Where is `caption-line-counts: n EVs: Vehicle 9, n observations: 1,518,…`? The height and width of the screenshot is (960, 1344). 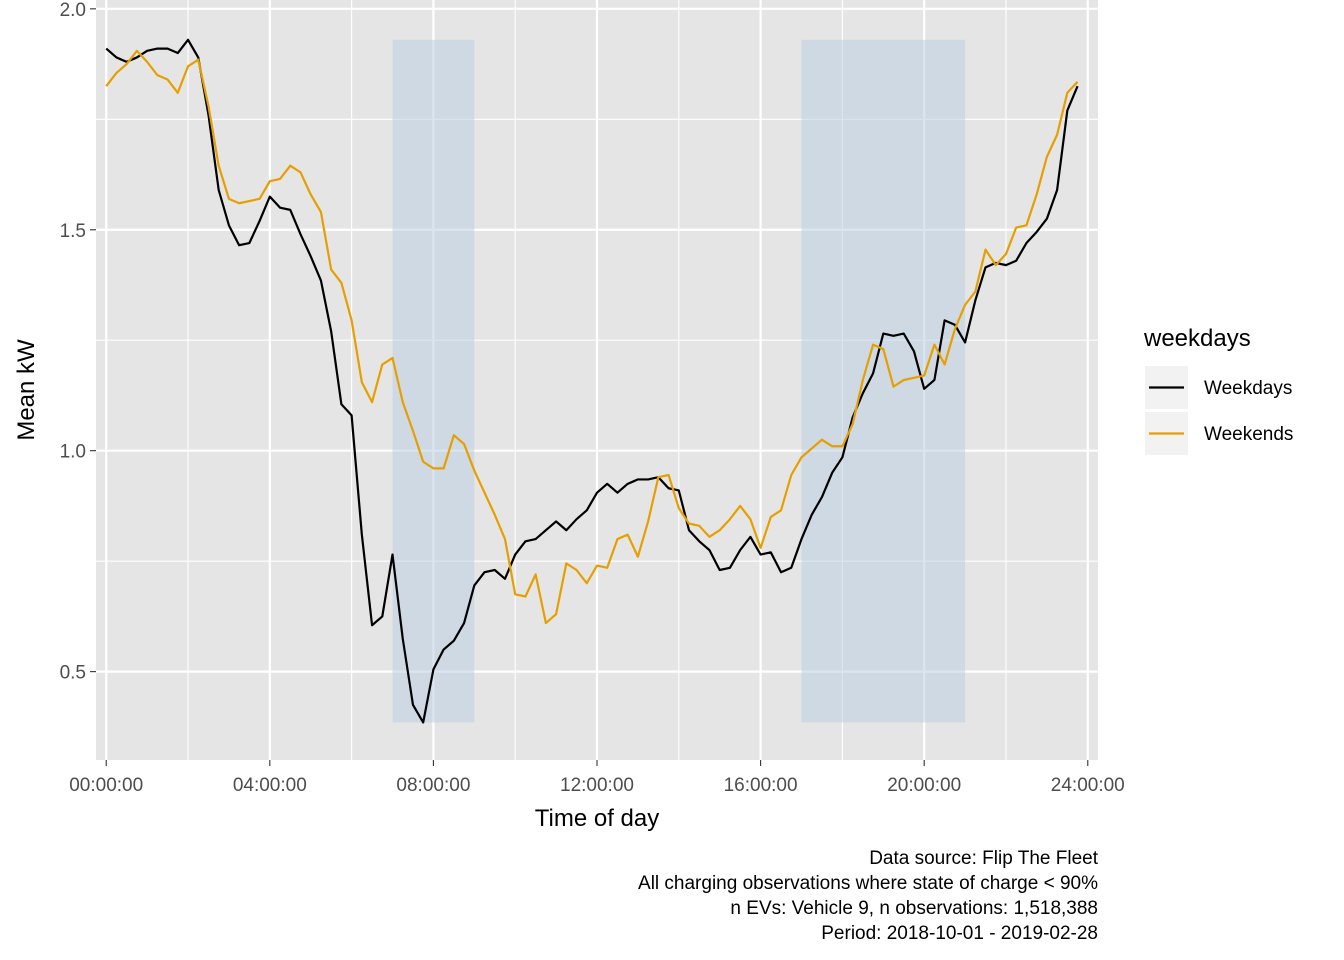 caption-line-counts: n EVs: Vehicle 9, n observations: 1,518,… is located at coordinates (914, 908).